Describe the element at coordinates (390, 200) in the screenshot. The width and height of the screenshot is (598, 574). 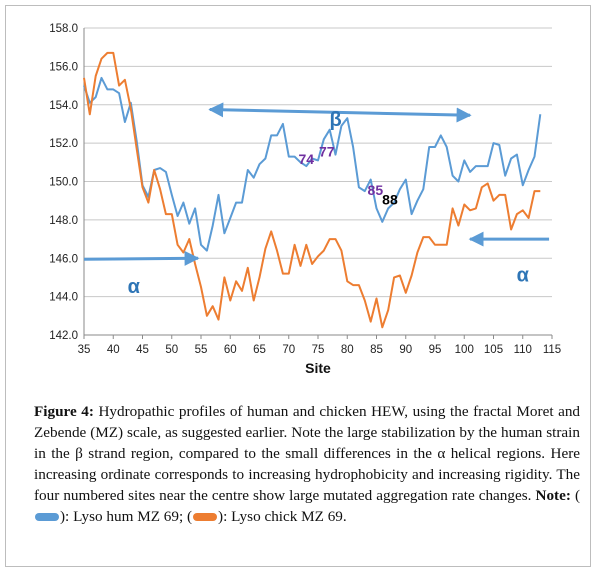
I see `annotation-label: 88` at that location.